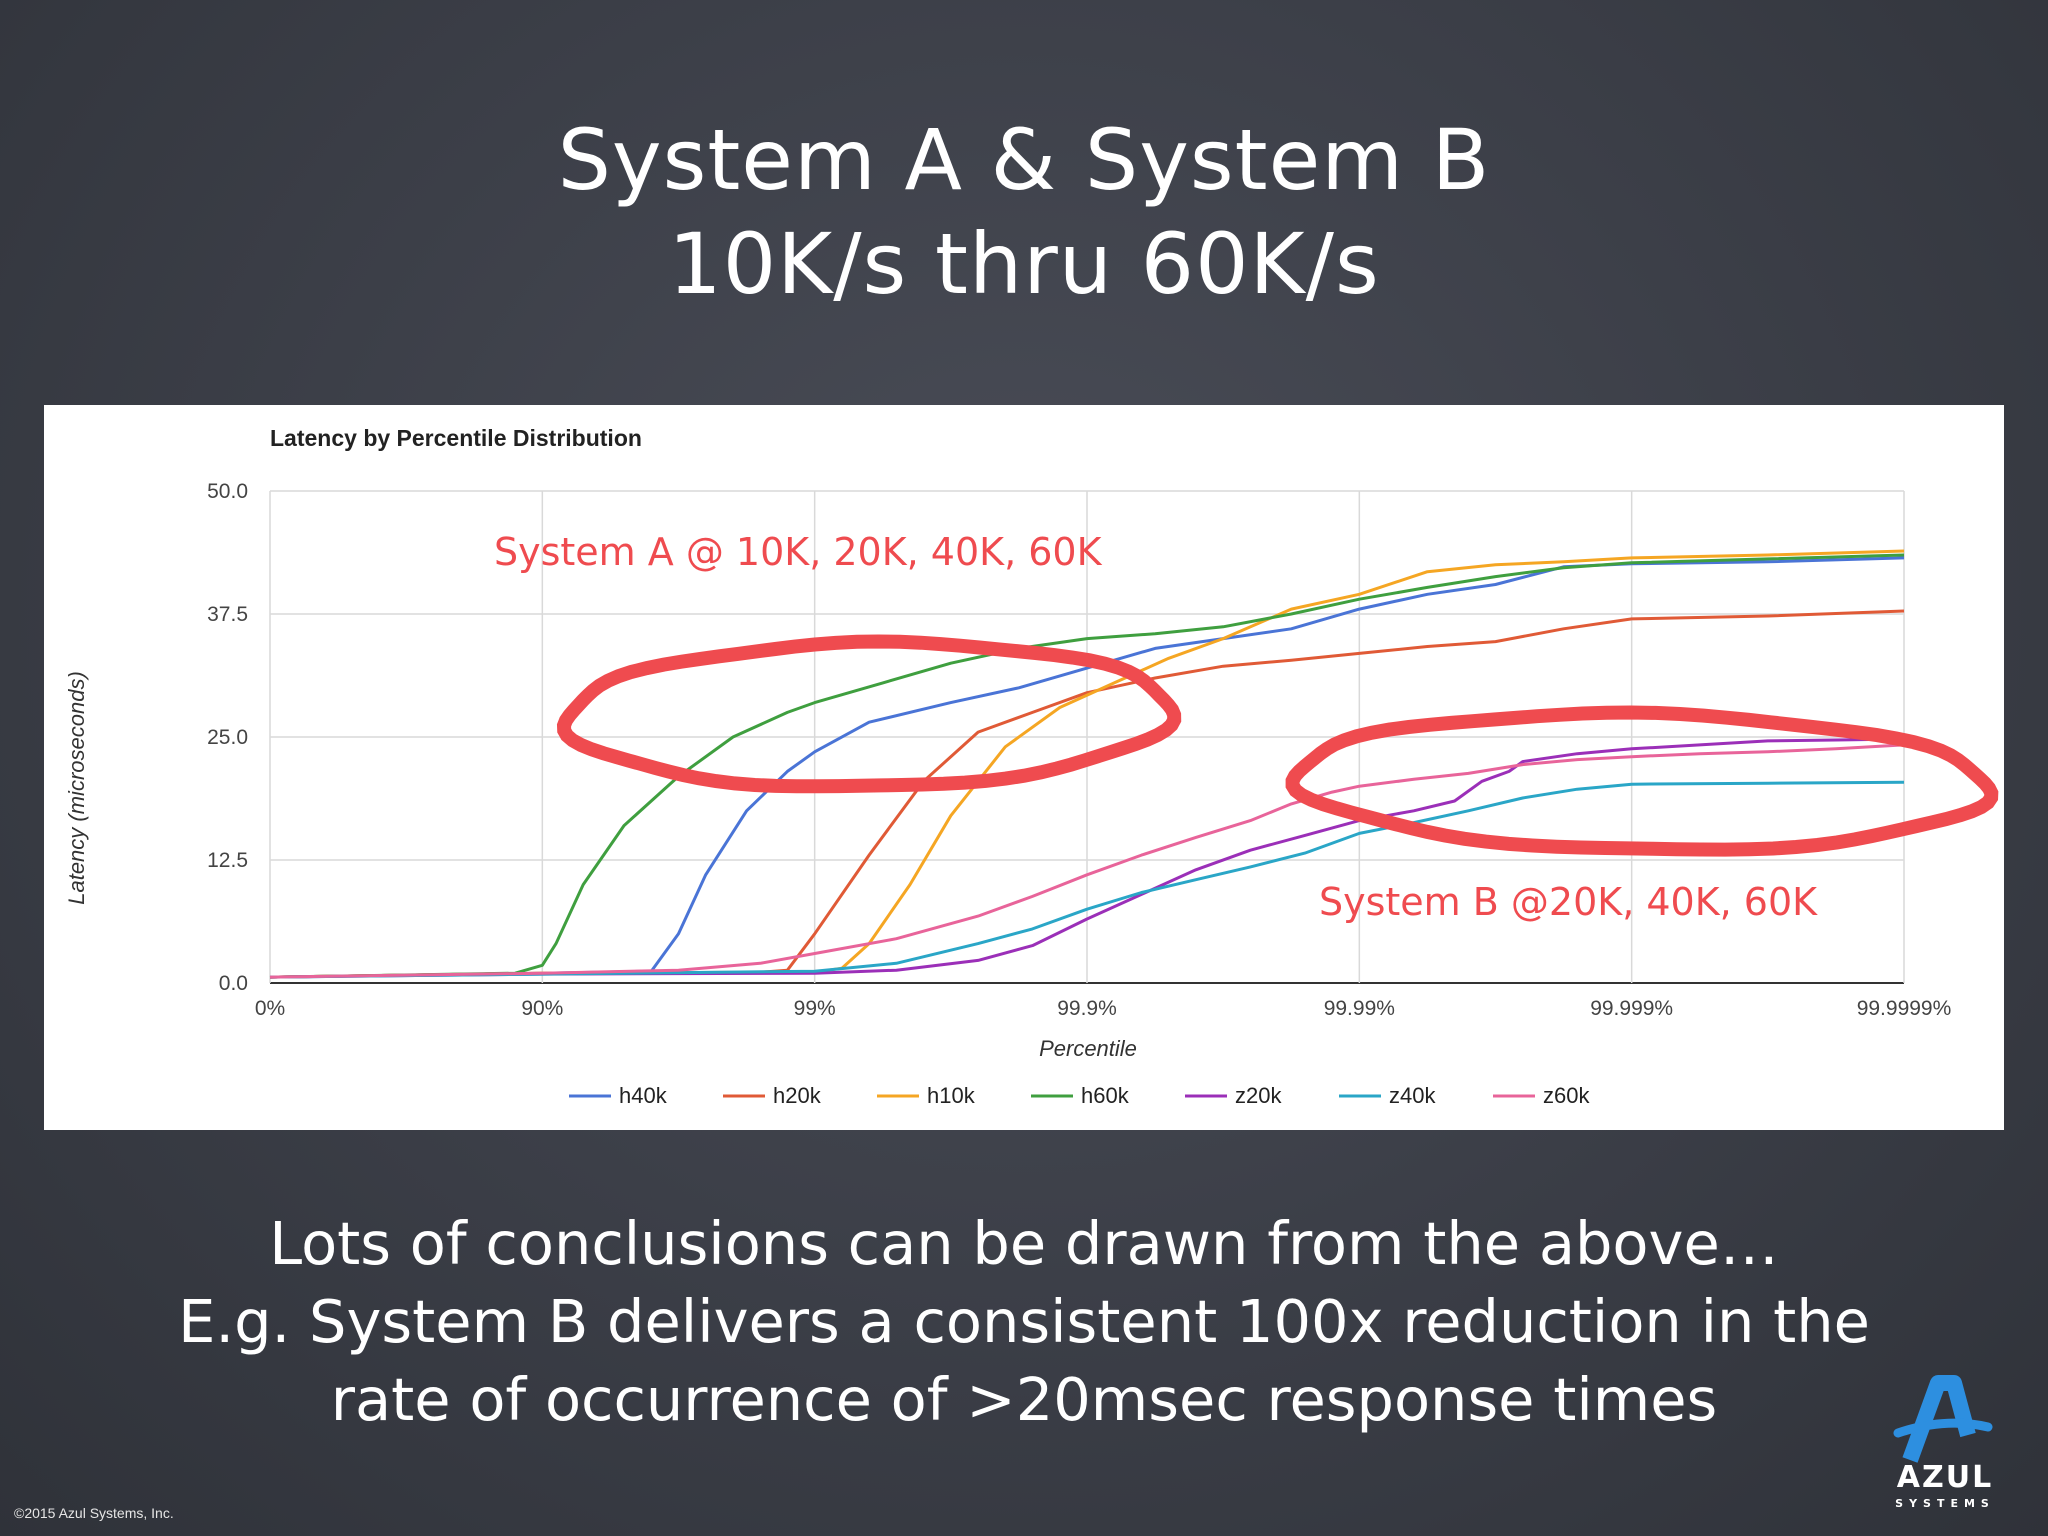  What do you see at coordinates (1566, 1095) in the screenshot?
I see `legend-label: z60k` at bounding box center [1566, 1095].